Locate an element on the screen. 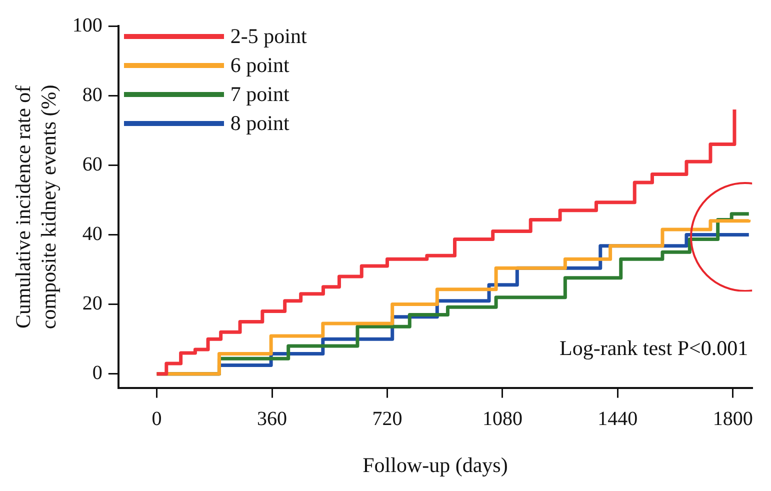 This screenshot has width=771, height=491. x-tick-label: 720 is located at coordinates (387, 419).